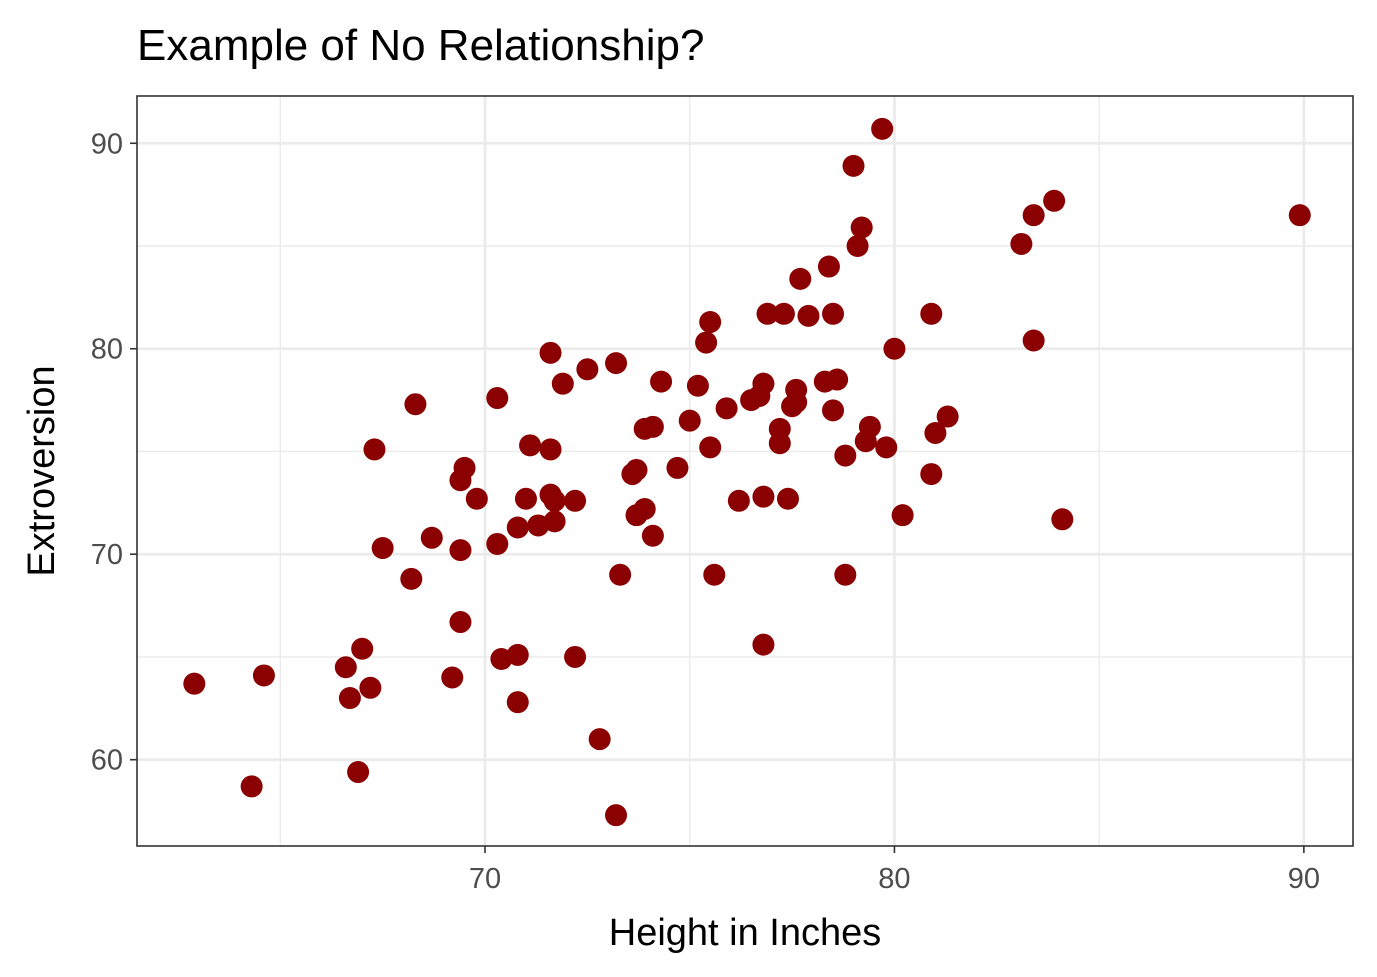 Image resolution: width=1377 pixels, height=977 pixels. What do you see at coordinates (420, 45) in the screenshot?
I see `chart-title: Example of No Relationship?` at bounding box center [420, 45].